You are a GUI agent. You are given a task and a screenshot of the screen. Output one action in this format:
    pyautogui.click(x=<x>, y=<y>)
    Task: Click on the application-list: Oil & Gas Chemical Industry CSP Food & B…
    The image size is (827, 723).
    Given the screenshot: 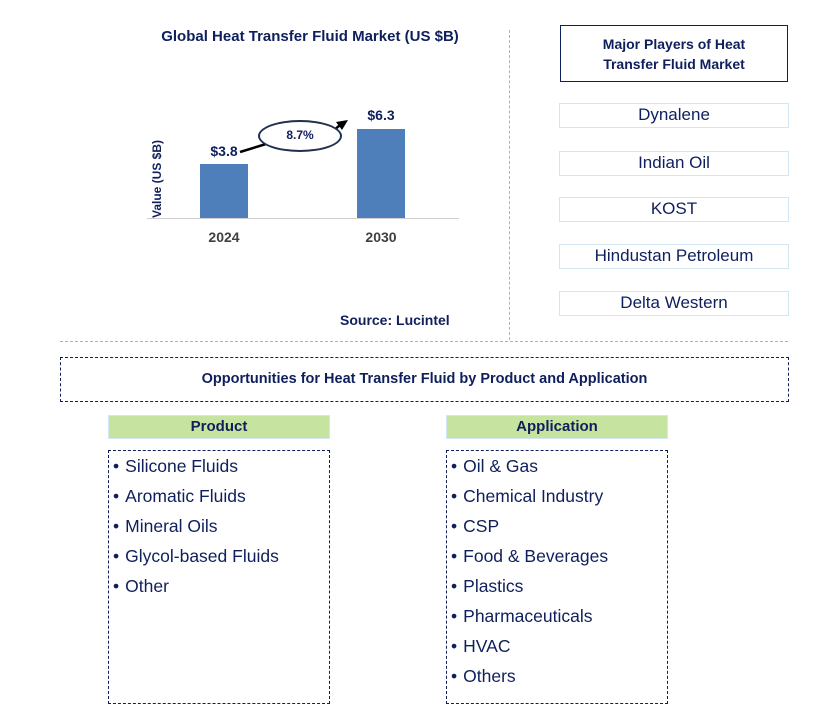 What is the action you would take?
    pyautogui.click(x=557, y=577)
    